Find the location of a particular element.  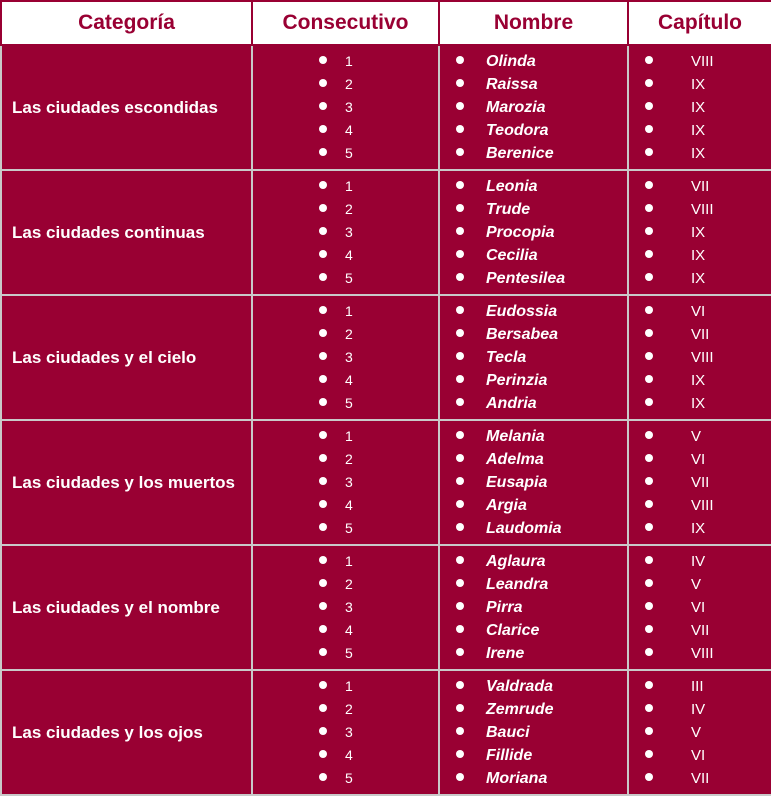

list-item-text: V is located at coordinates (696, 584).